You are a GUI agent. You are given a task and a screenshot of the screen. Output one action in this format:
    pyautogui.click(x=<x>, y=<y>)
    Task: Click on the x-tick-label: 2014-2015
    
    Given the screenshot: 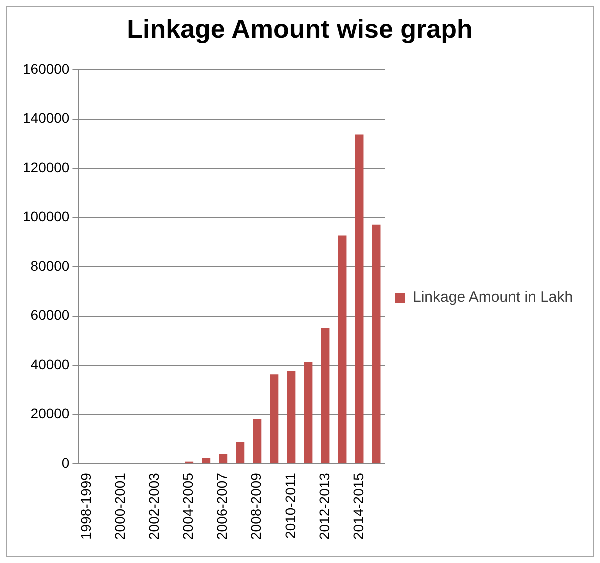 What is the action you would take?
    pyautogui.click(x=358, y=506)
    